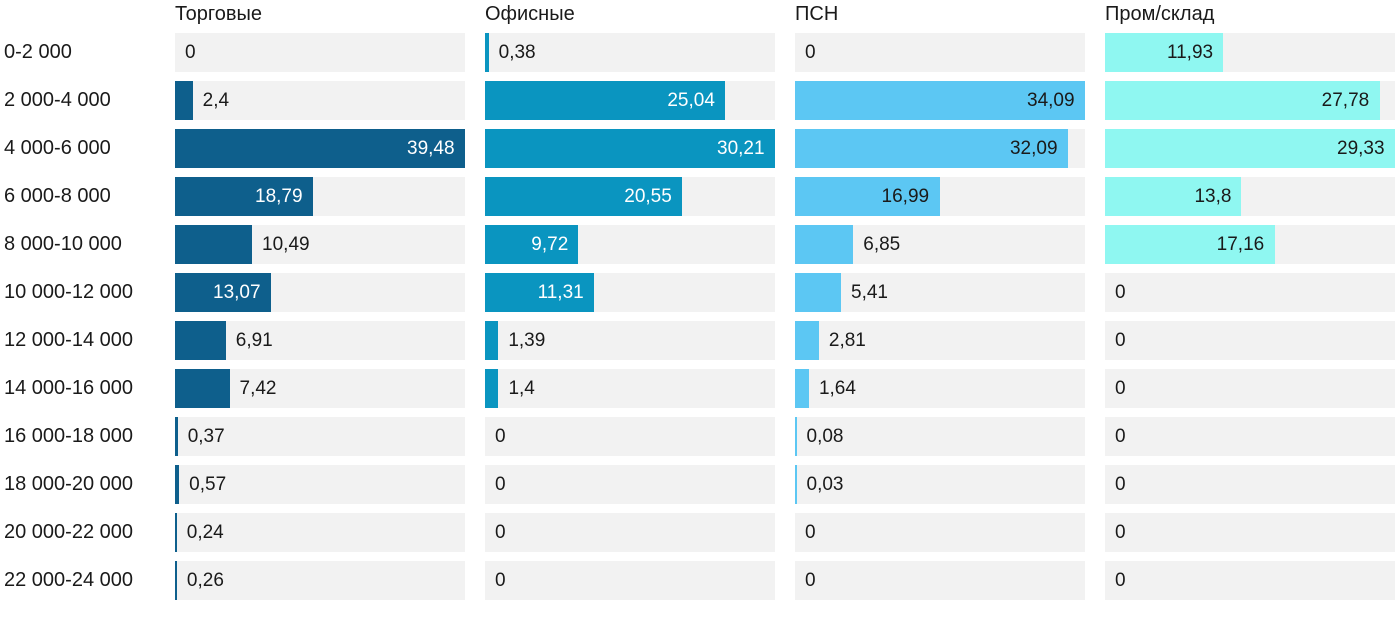  I want to click on bar-value-label: 5,41, so click(869, 292).